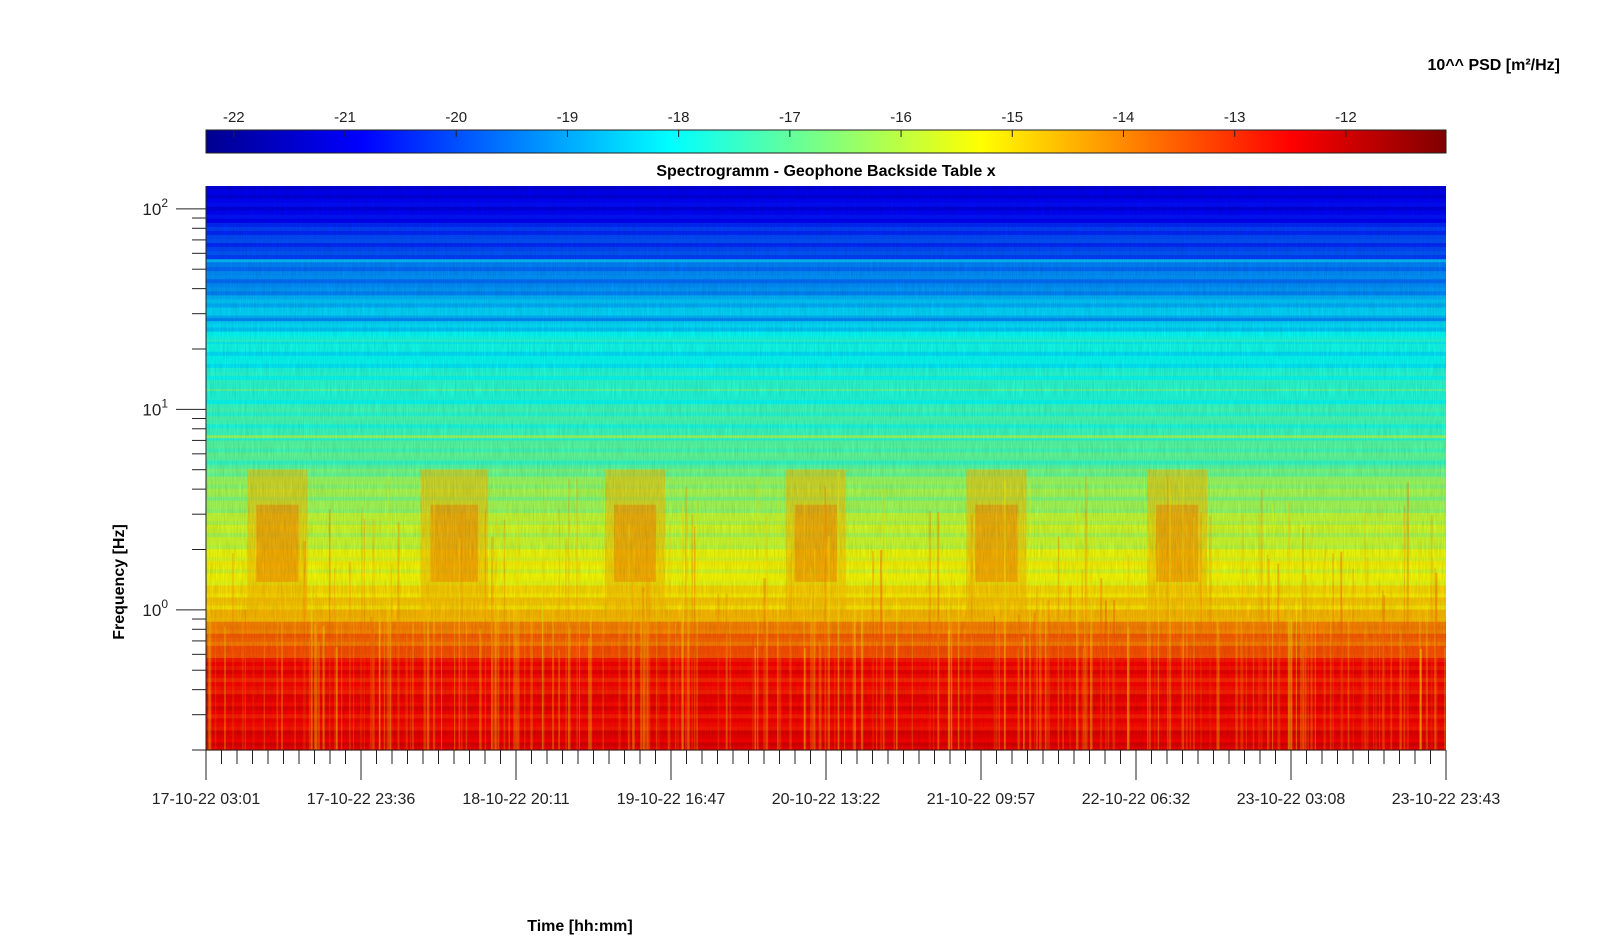 This screenshot has width=1597, height=938. What do you see at coordinates (679, 117) in the screenshot?
I see `colorbar-tick-label: -18` at bounding box center [679, 117].